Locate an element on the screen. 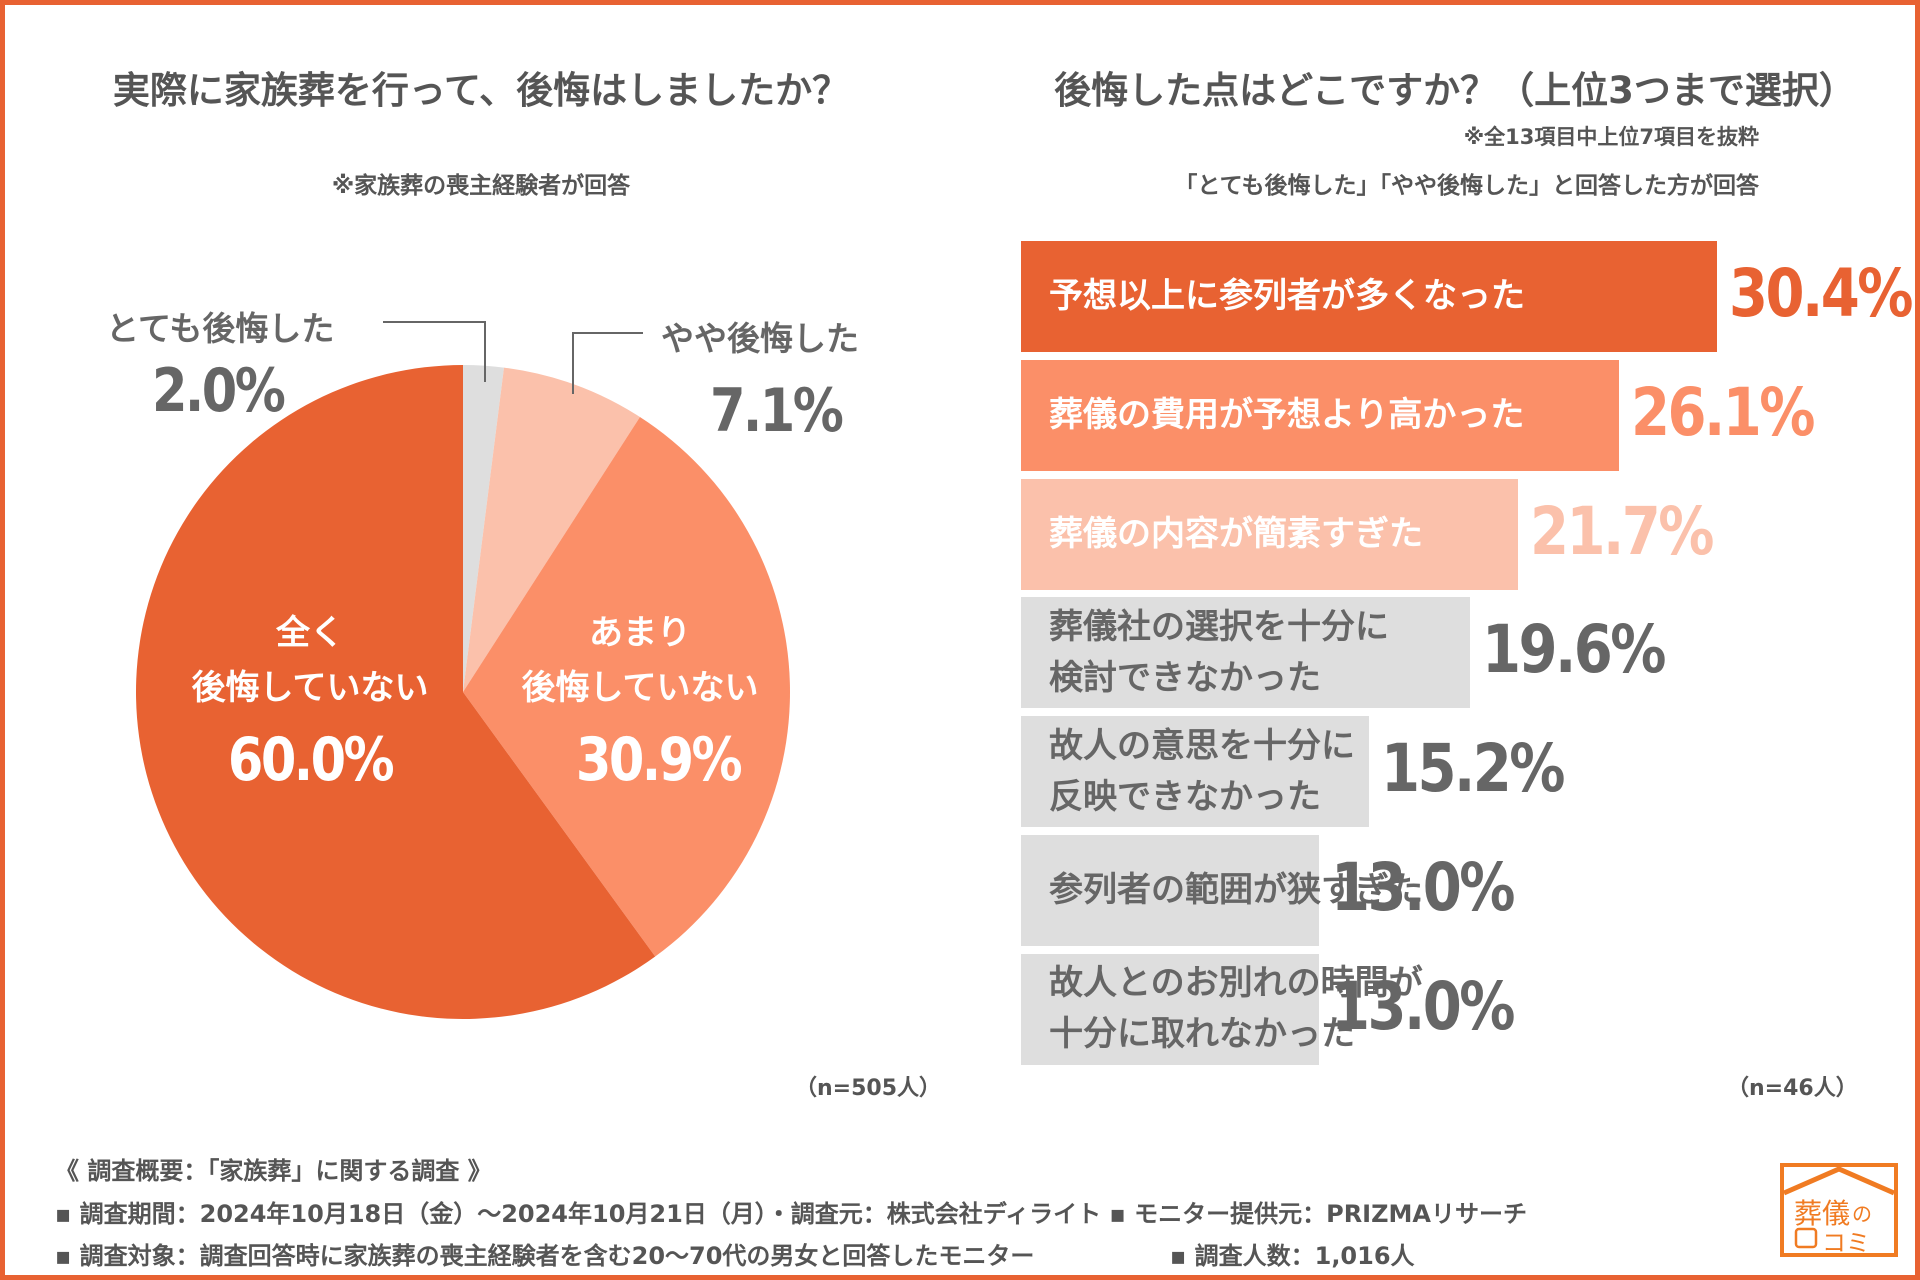 The image size is (1920, 1280). bar-label: 葬儀社の選択を十分に 検討できなかった is located at coordinates (1219, 653).